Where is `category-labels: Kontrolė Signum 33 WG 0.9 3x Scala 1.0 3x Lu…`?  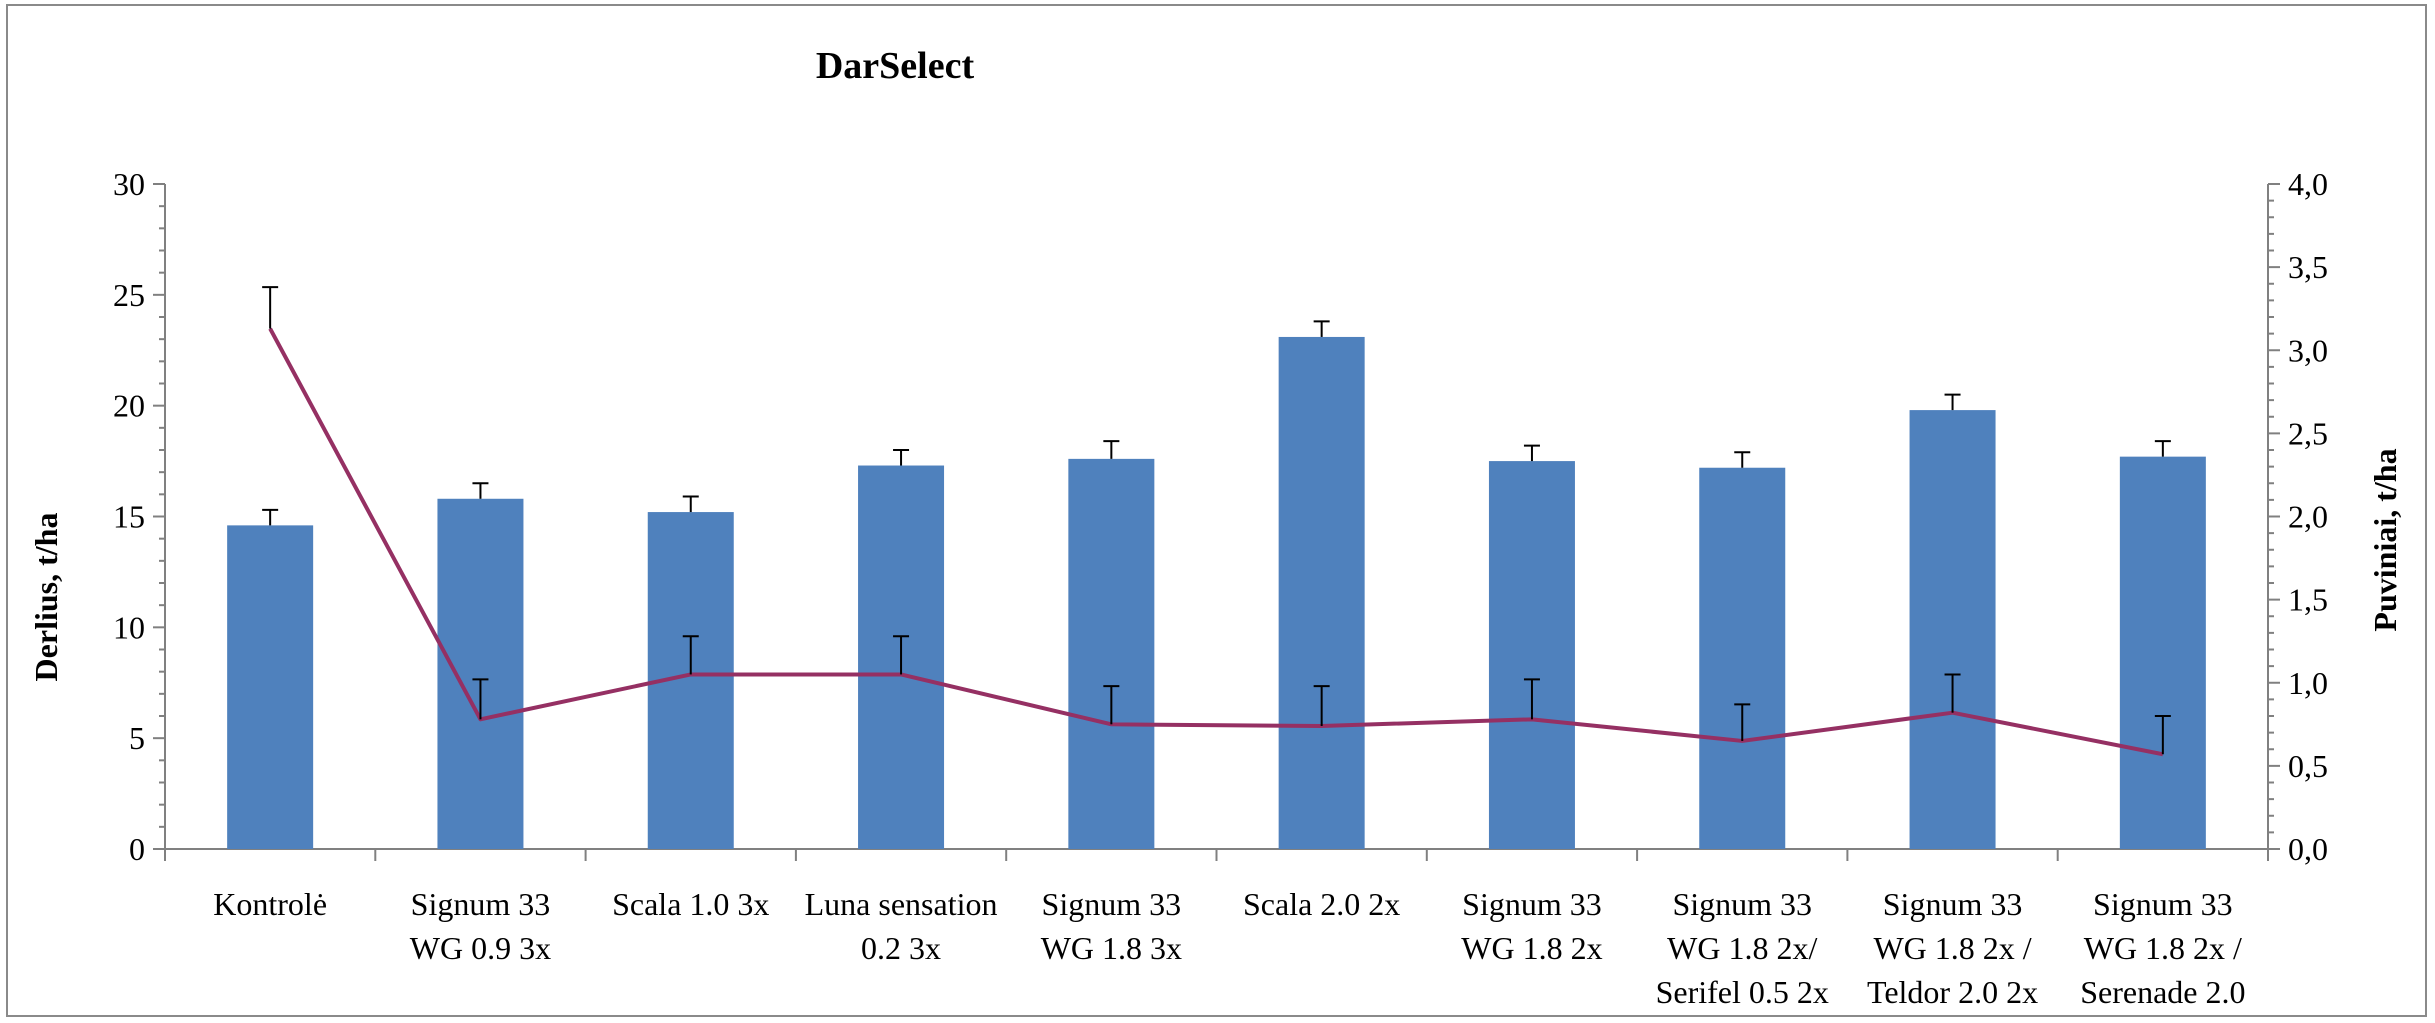
category-labels: Kontrolė Signum 33 WG 0.9 3x Scala 1.0 3x Lu… is located at coordinates (1229, 948).